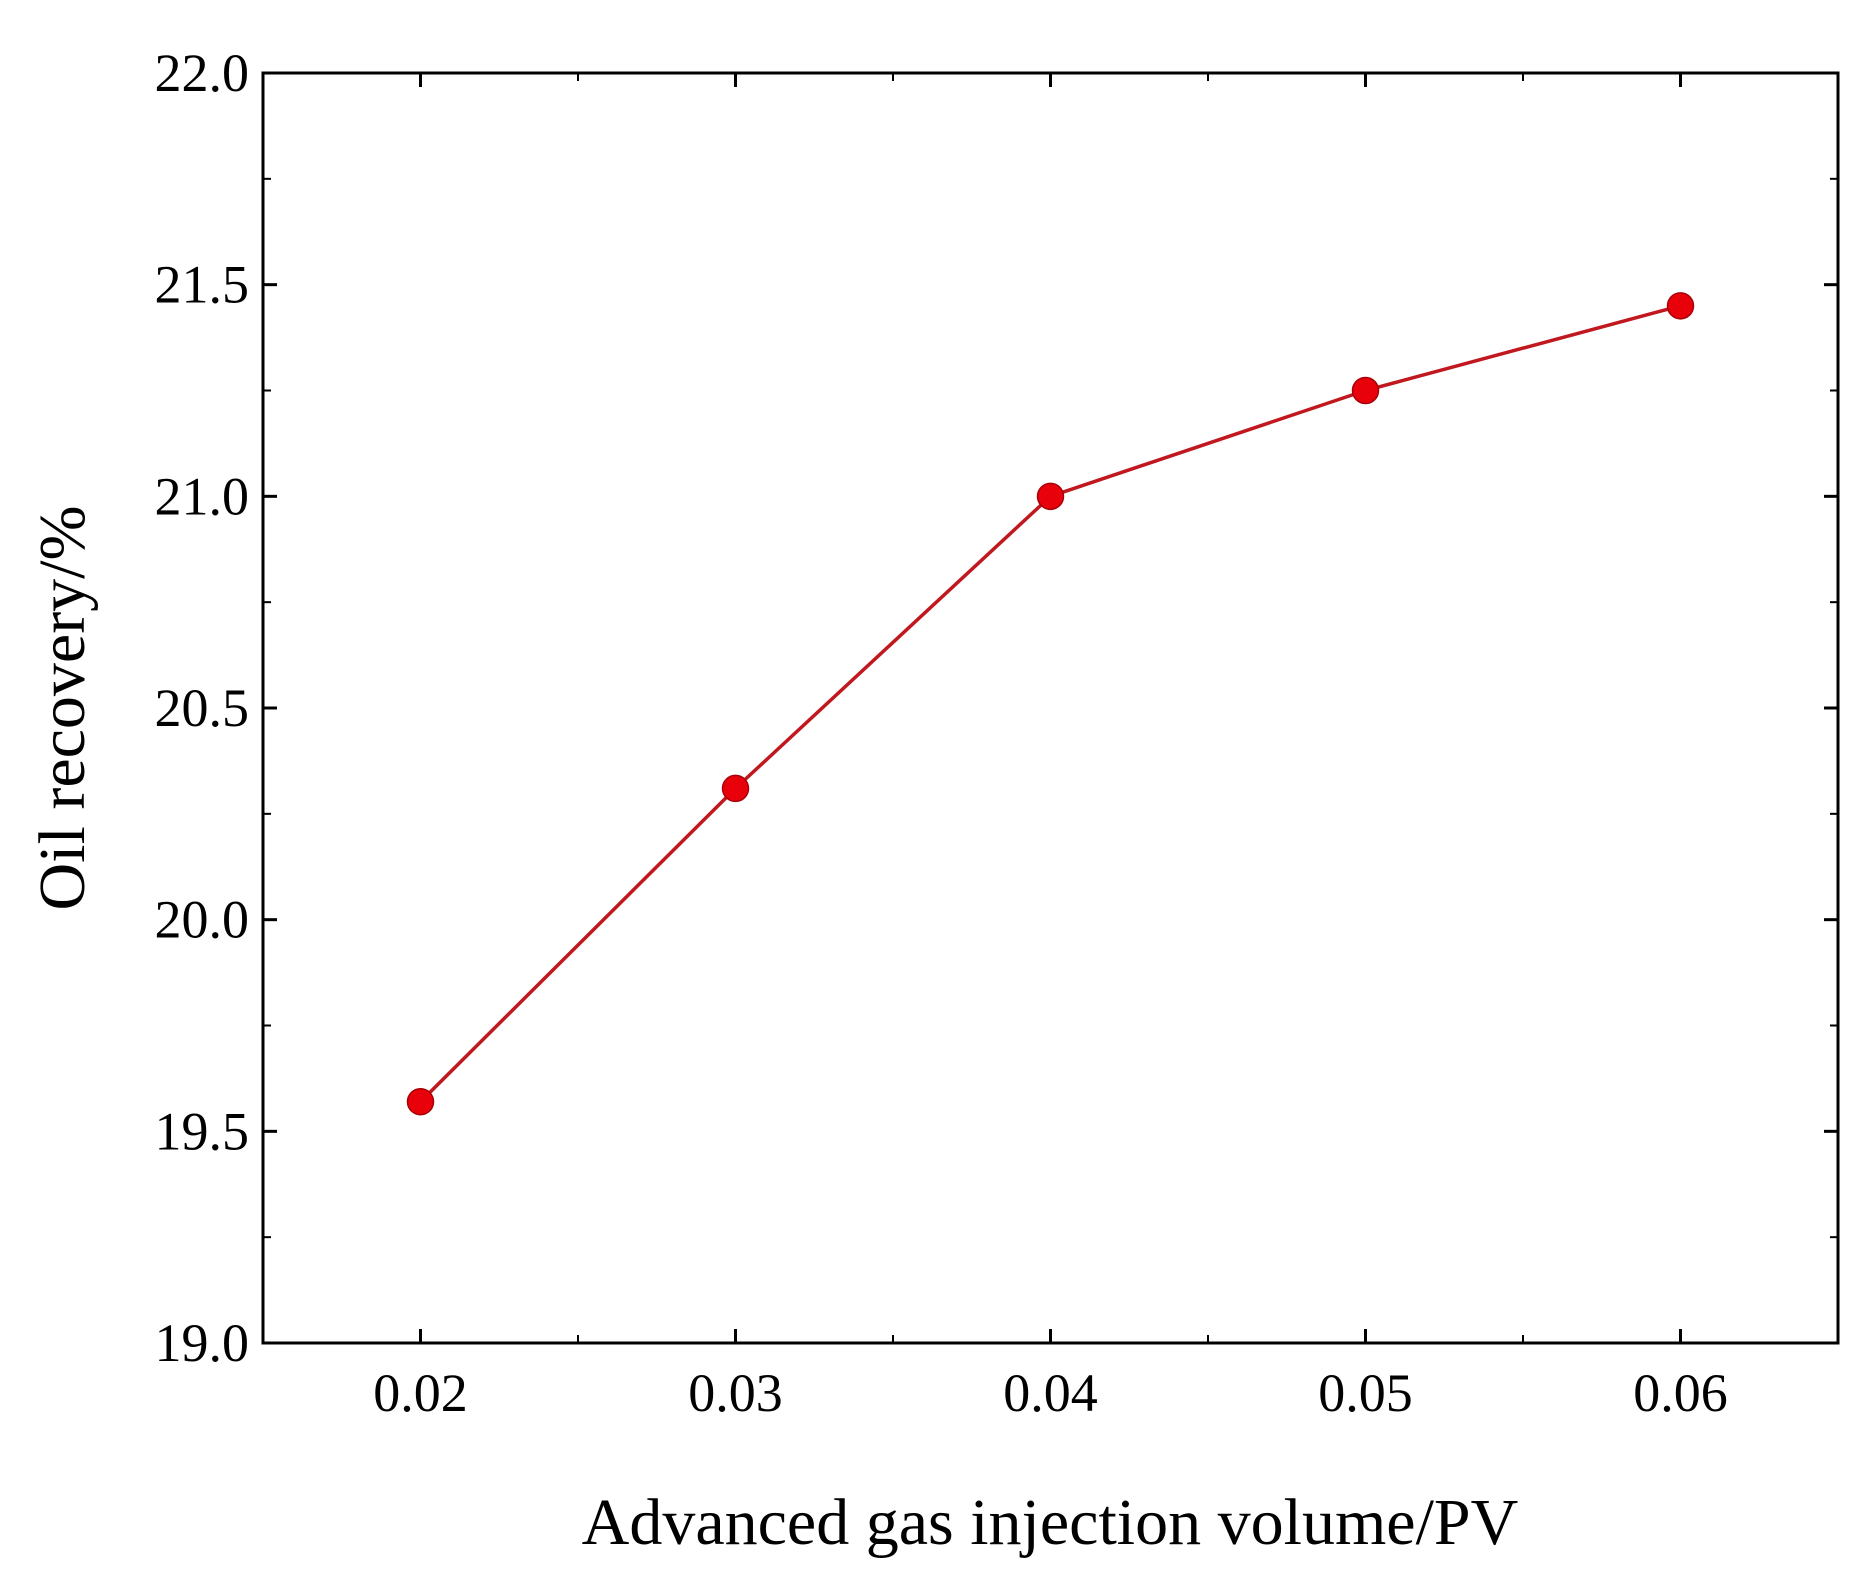  I want to click on x-tick-label: 0.02, so click(420, 1393).